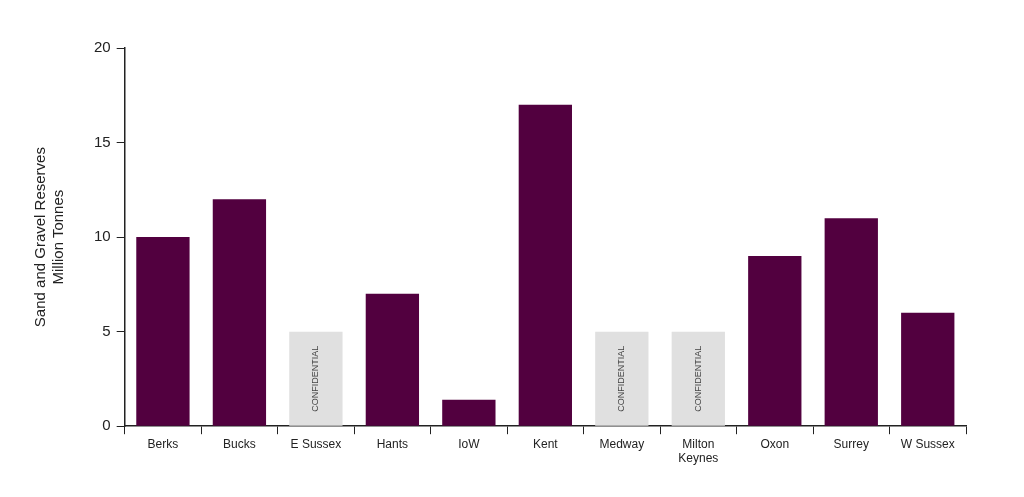 The image size is (1024, 497). I want to click on x-tick-label: IoW, so click(469, 443).